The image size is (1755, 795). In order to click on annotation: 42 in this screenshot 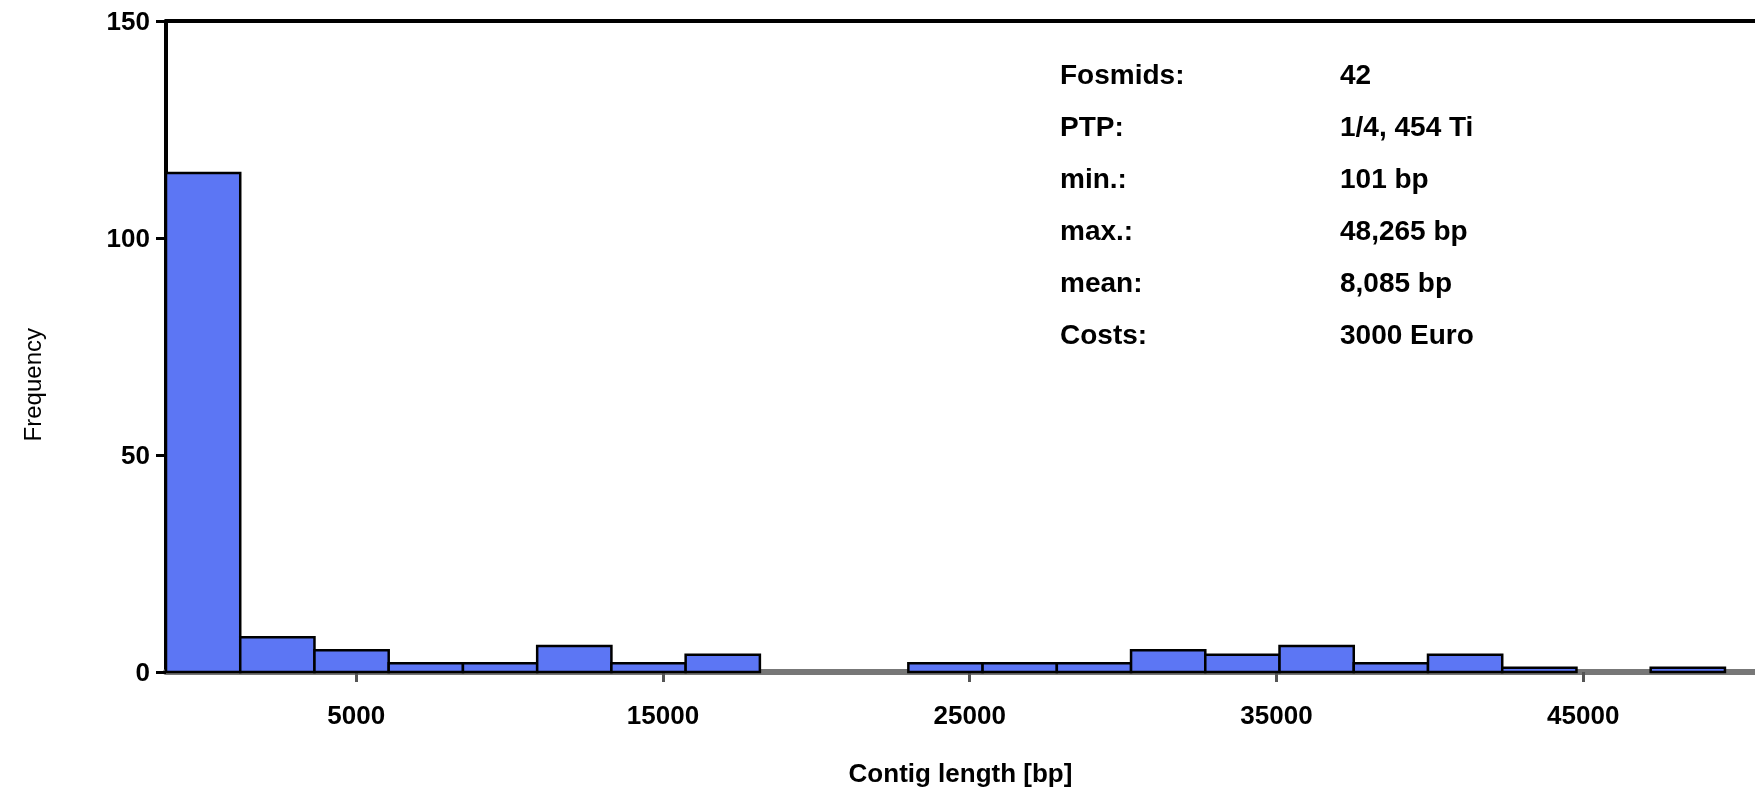, I will do `click(1356, 74)`.